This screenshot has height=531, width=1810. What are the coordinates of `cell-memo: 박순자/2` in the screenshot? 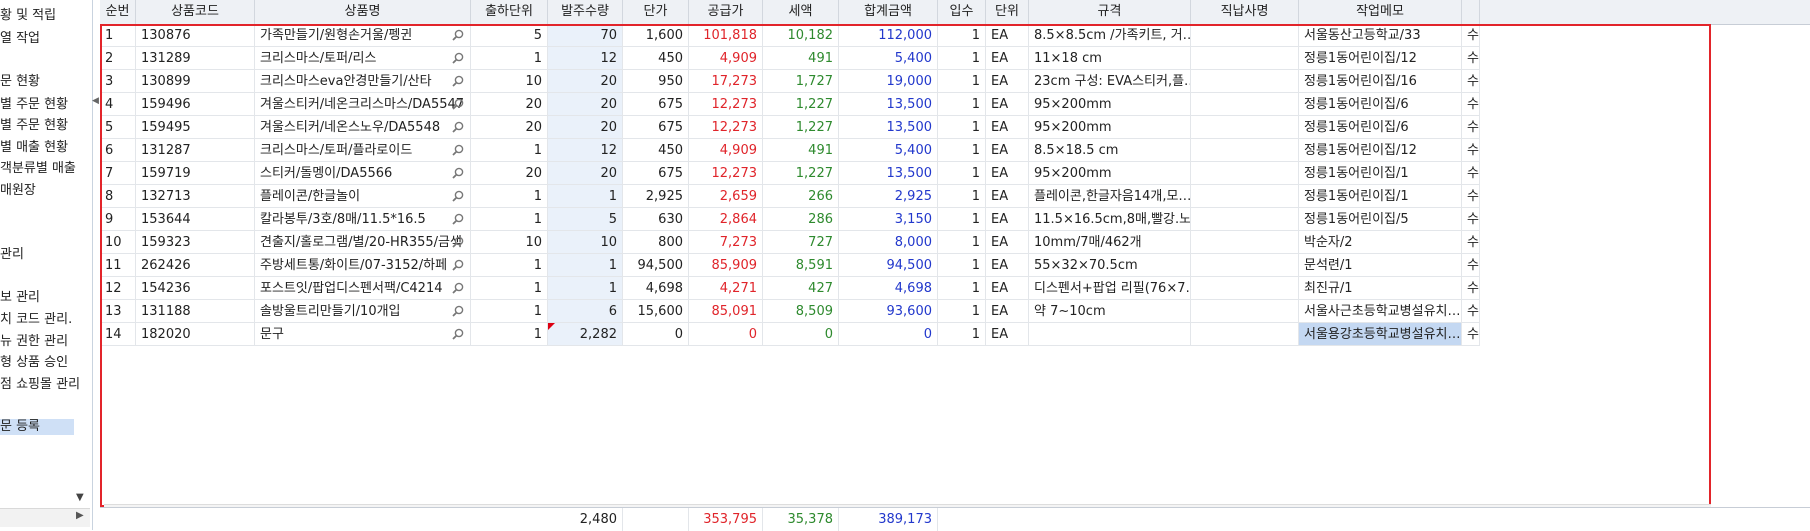 It's located at (1380, 242).